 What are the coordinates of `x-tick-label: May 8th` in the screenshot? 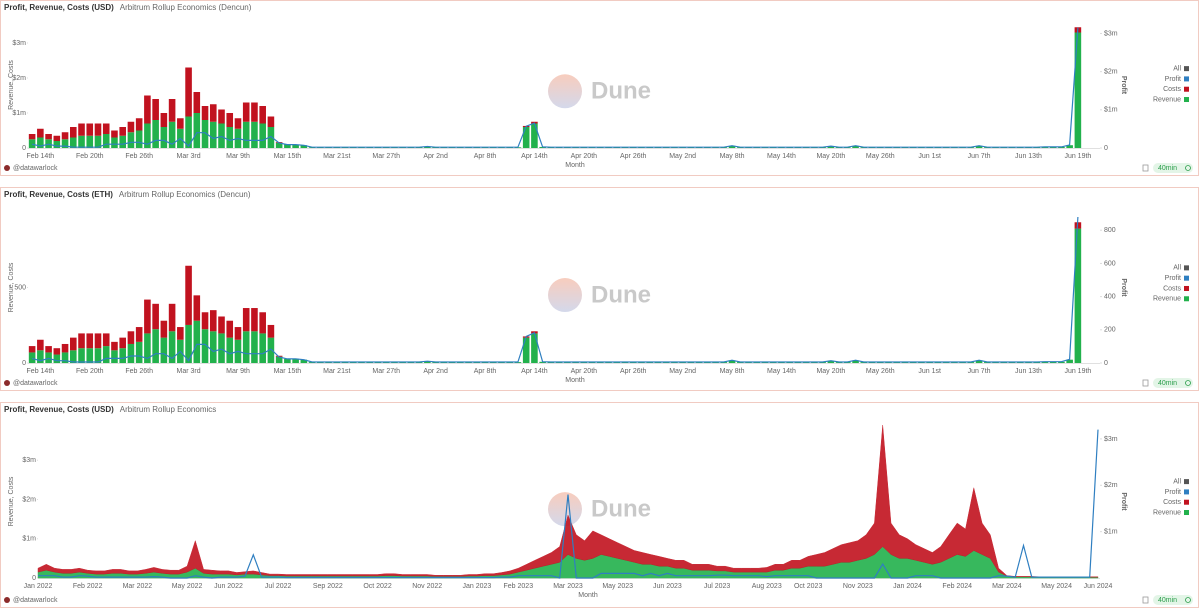 It's located at (732, 371).